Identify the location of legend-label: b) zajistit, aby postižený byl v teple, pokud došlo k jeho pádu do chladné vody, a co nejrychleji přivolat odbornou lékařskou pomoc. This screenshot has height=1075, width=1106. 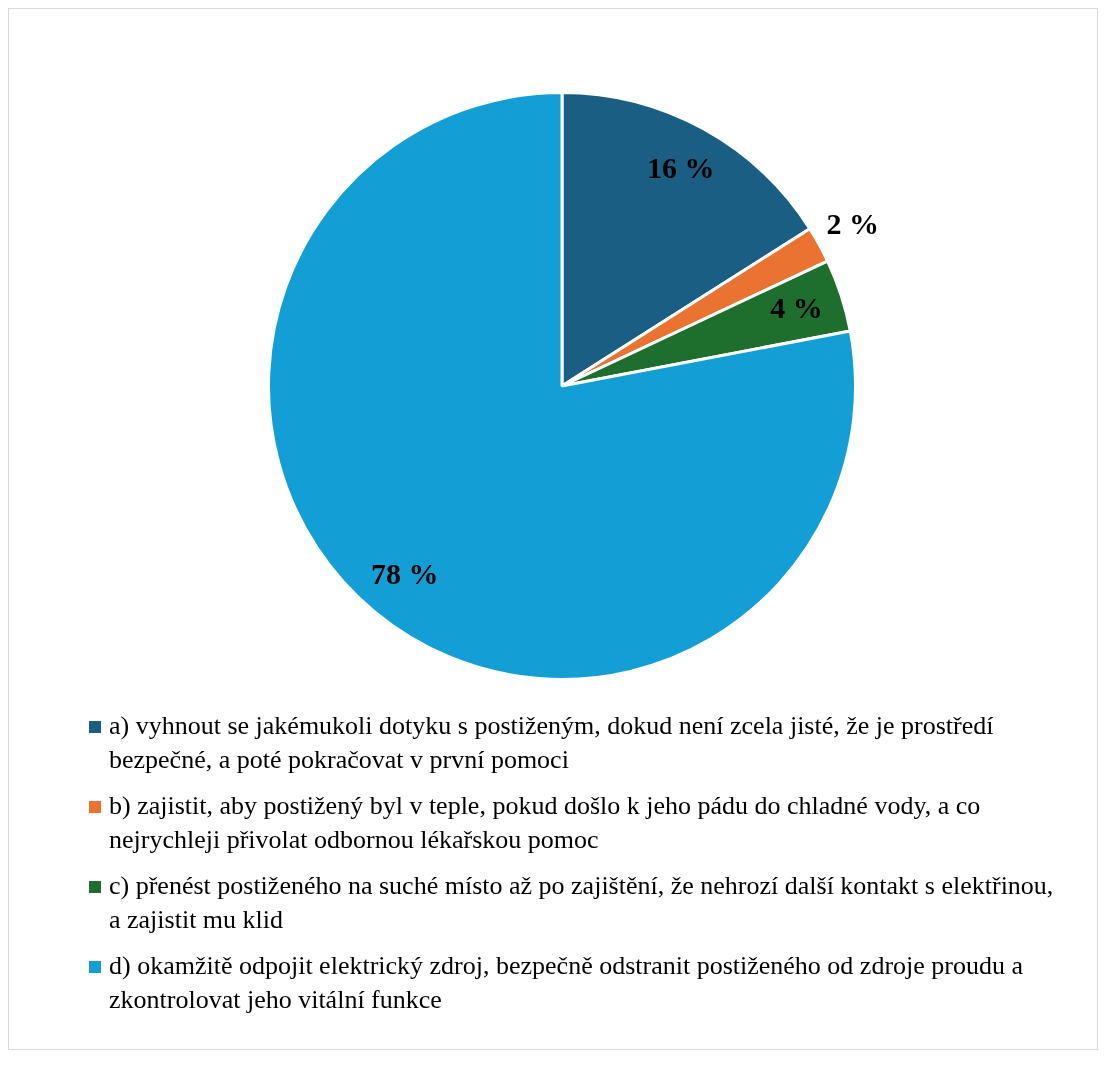
(545, 823).